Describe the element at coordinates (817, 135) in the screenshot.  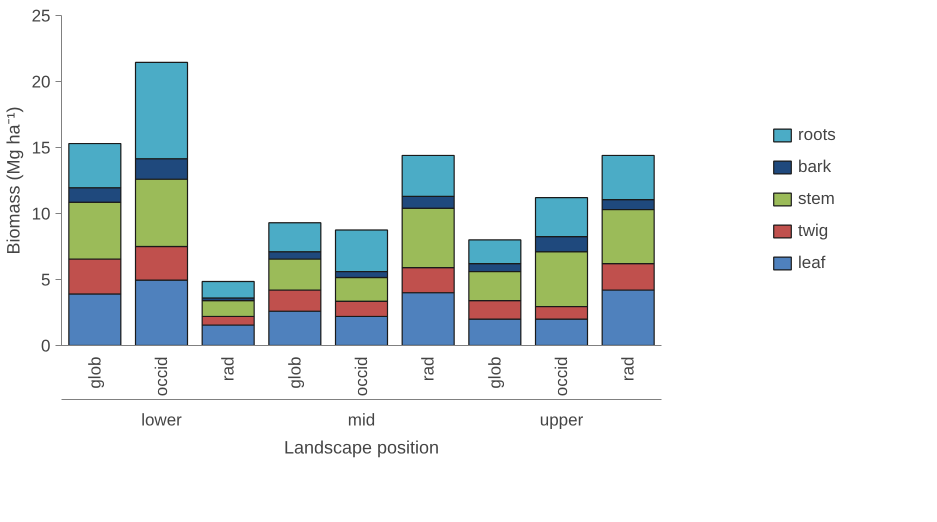
I see `legend-label: roots` at that location.